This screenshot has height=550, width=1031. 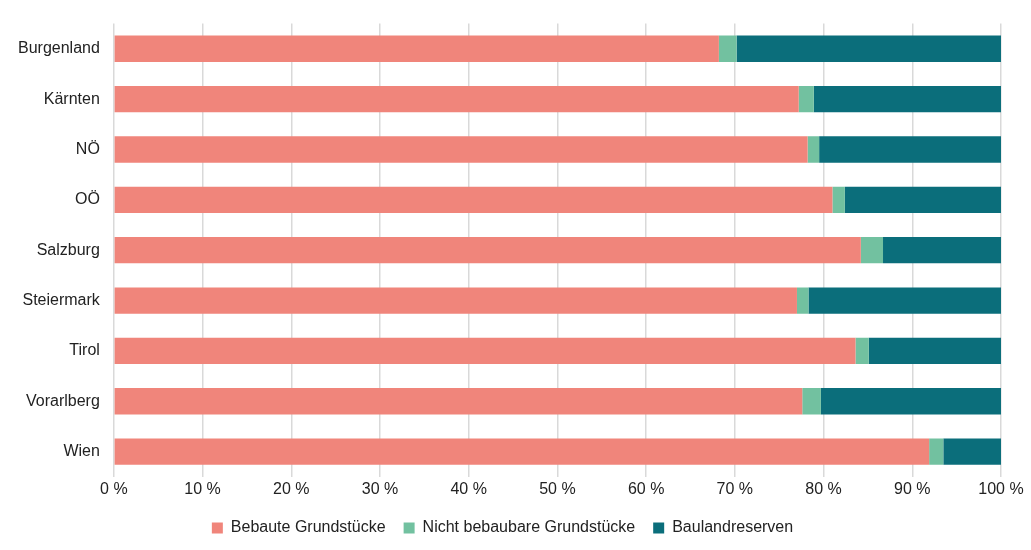 I want to click on x-tick-label: 90 %, so click(x=912, y=488).